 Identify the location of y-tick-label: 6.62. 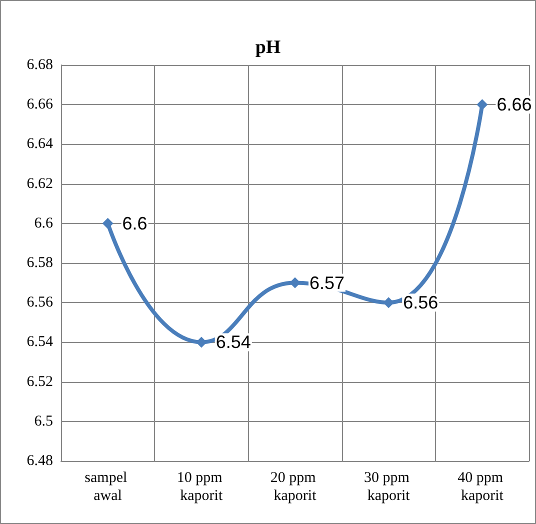
(39, 184).